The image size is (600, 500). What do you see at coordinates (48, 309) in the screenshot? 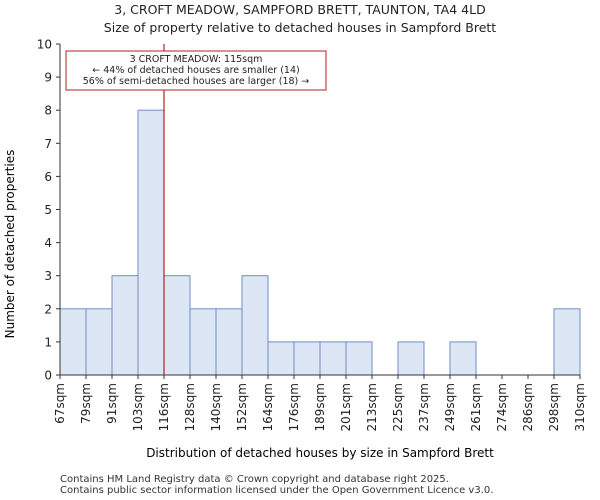
I see `y-tick-label: 2` at bounding box center [48, 309].